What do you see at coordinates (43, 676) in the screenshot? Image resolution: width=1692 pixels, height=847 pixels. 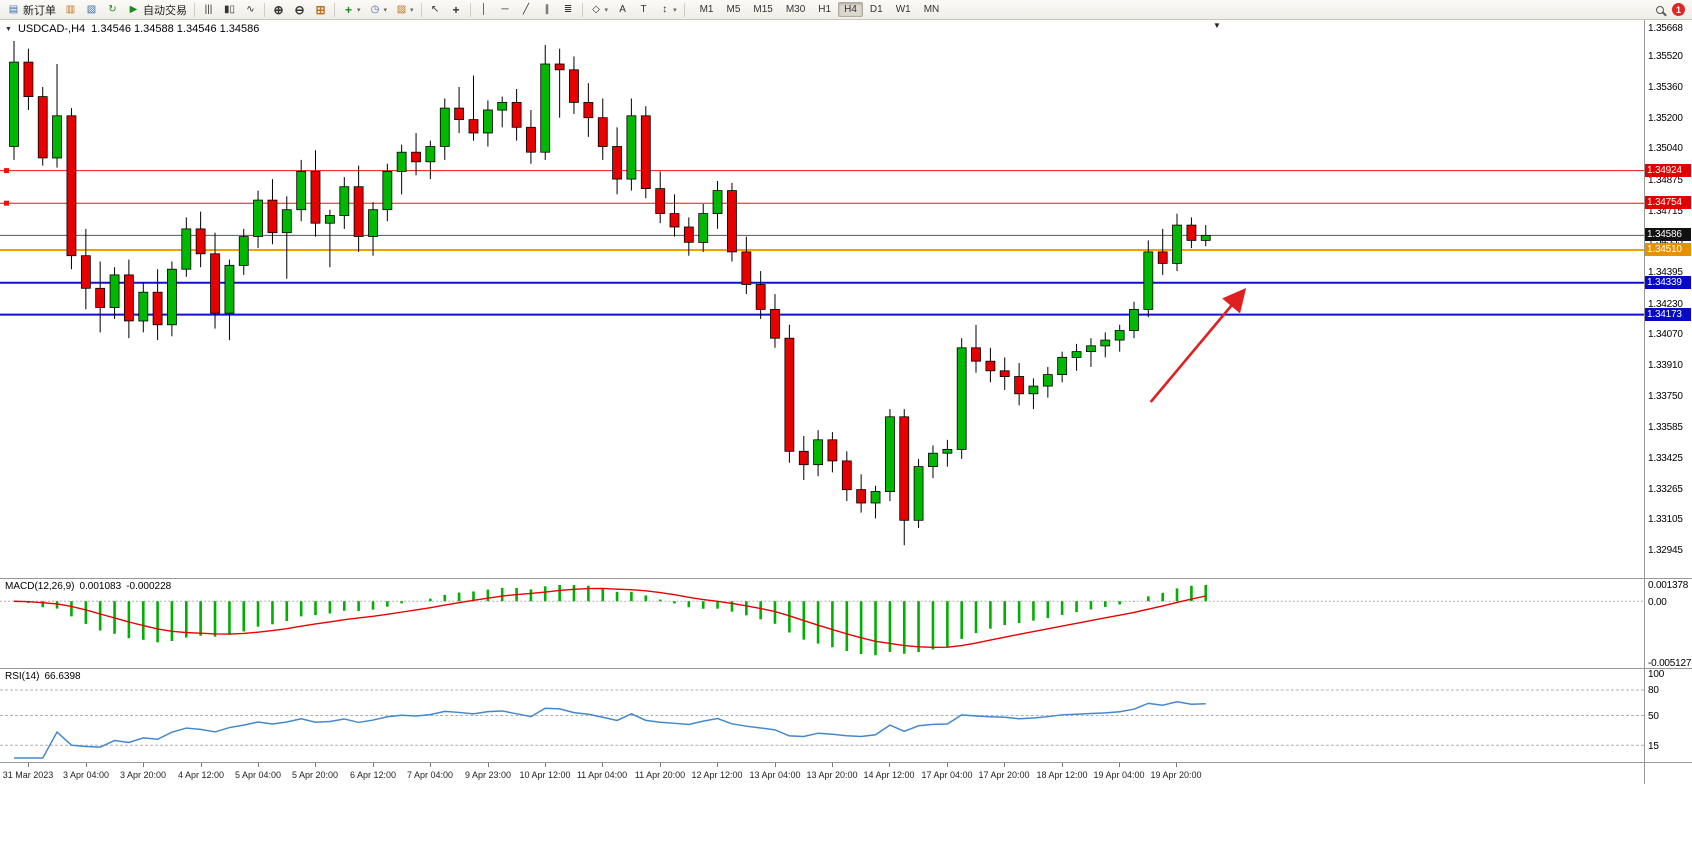 I see `rsi-label: RSI(14) 66.6398` at bounding box center [43, 676].